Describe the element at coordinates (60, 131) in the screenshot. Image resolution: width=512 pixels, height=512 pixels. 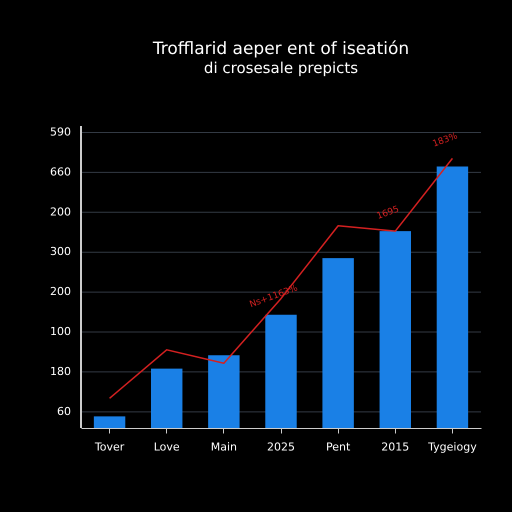
I see `text: 590` at that location.